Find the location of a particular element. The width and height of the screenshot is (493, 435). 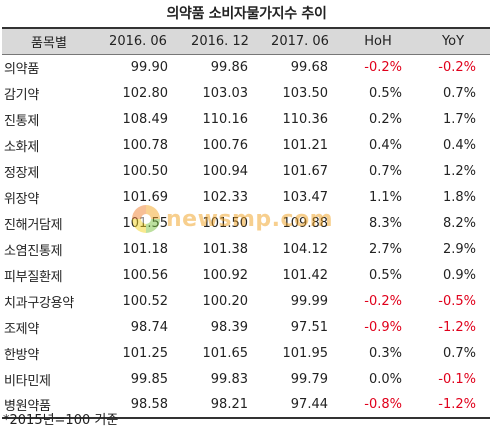

value-2016-06: 99.85 is located at coordinates (149, 379).